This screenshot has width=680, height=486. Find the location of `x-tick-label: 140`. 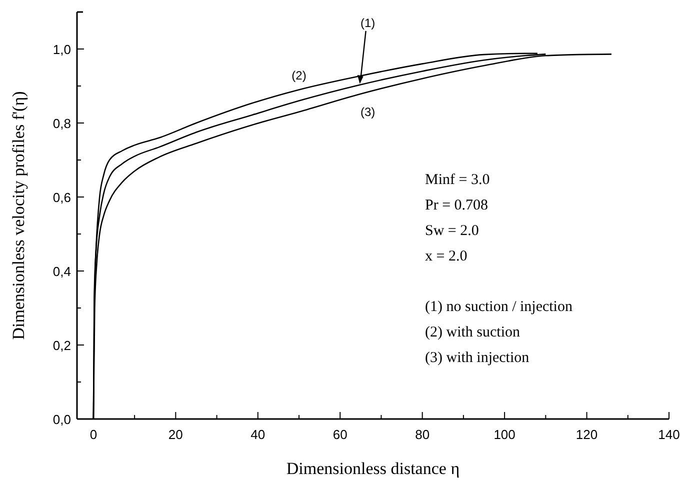

x-tick-label: 140 is located at coordinates (669, 434).